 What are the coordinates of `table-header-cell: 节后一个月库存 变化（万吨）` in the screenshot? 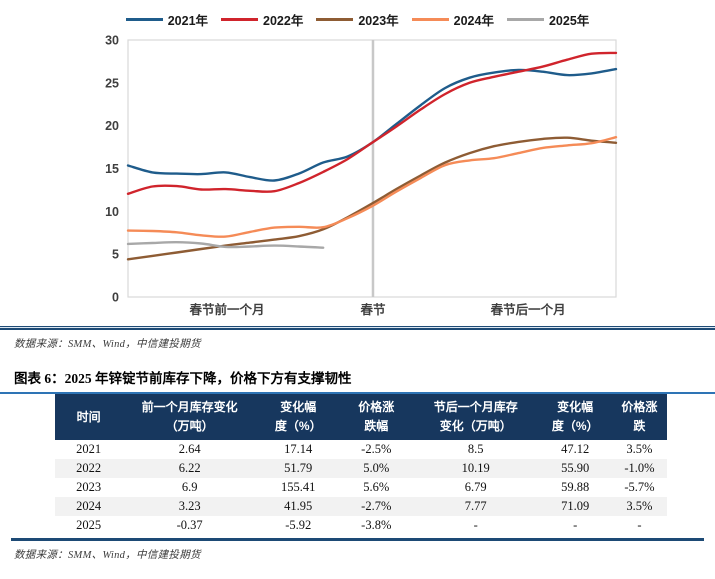 It's located at (475, 417).